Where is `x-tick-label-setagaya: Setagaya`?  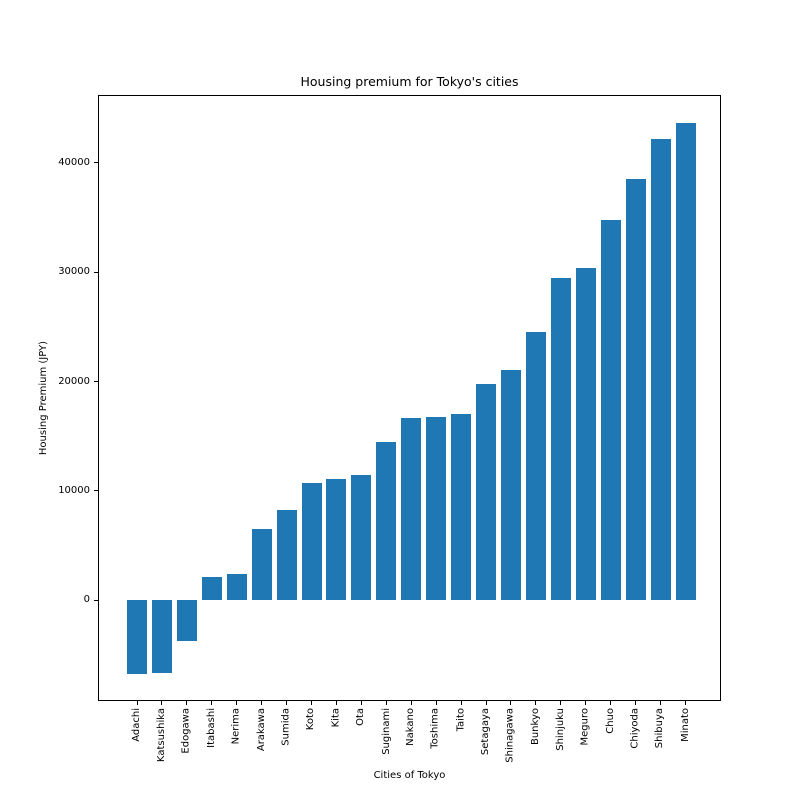 x-tick-label-setagaya: Setagaya is located at coordinates (486, 732).